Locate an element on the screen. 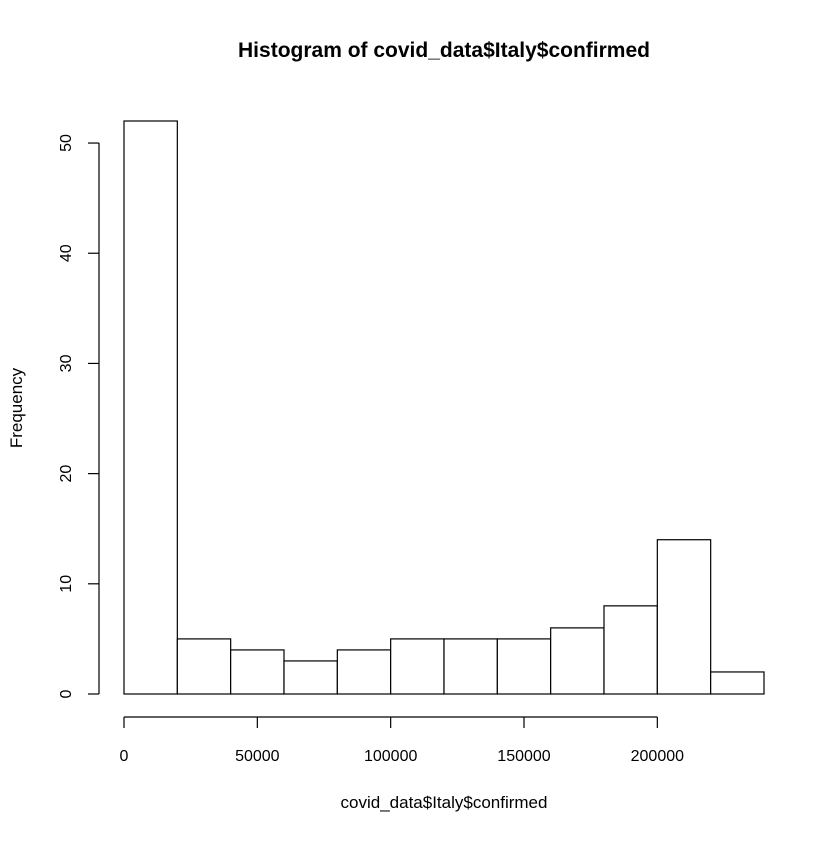  x-tick-label-2: 100000 is located at coordinates (390, 756).